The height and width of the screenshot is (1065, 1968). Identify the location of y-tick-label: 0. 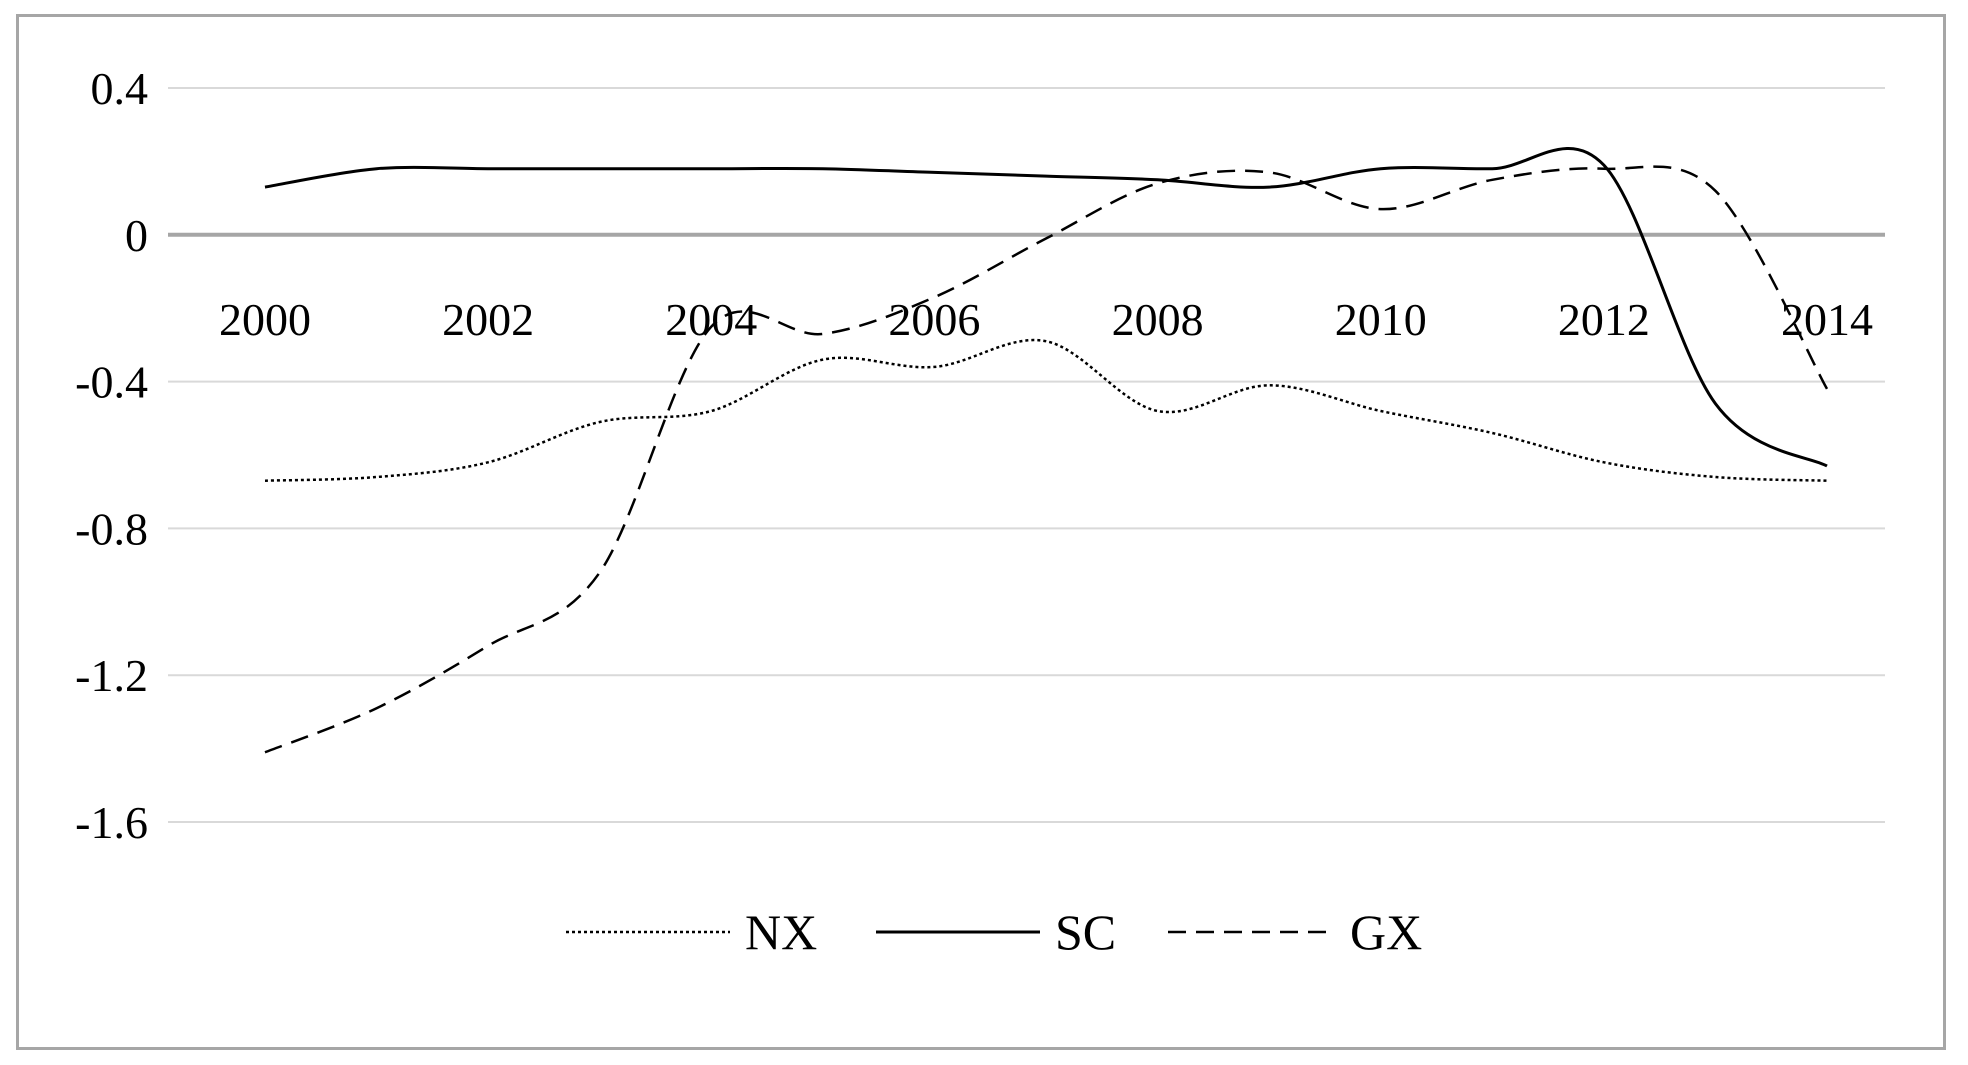
(136, 235).